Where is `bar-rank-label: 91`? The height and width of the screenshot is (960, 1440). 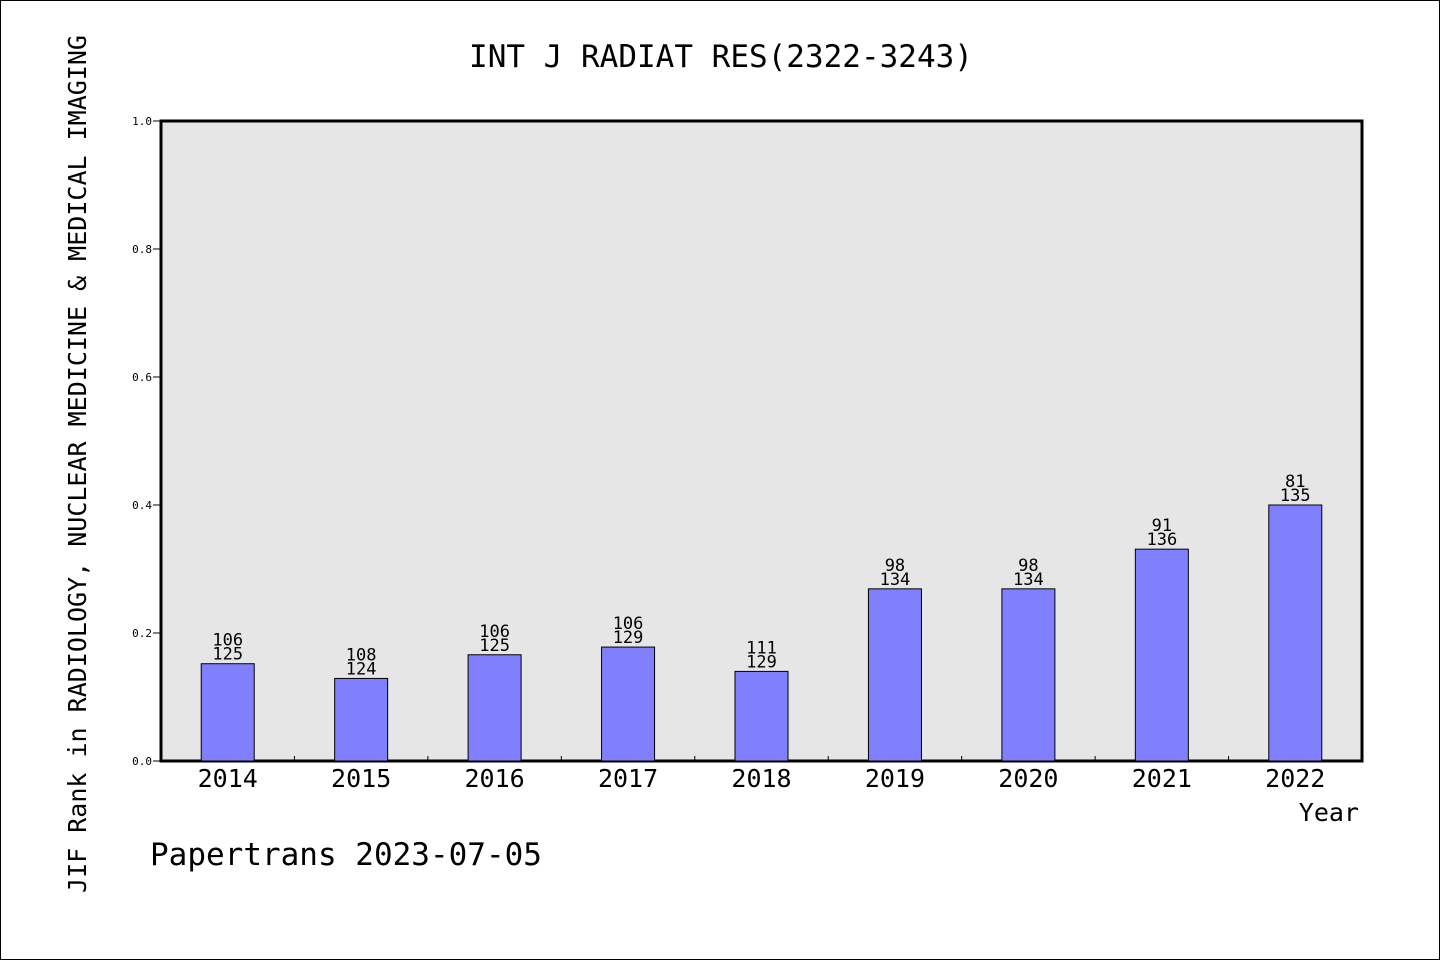 bar-rank-label: 91 is located at coordinates (1162, 526).